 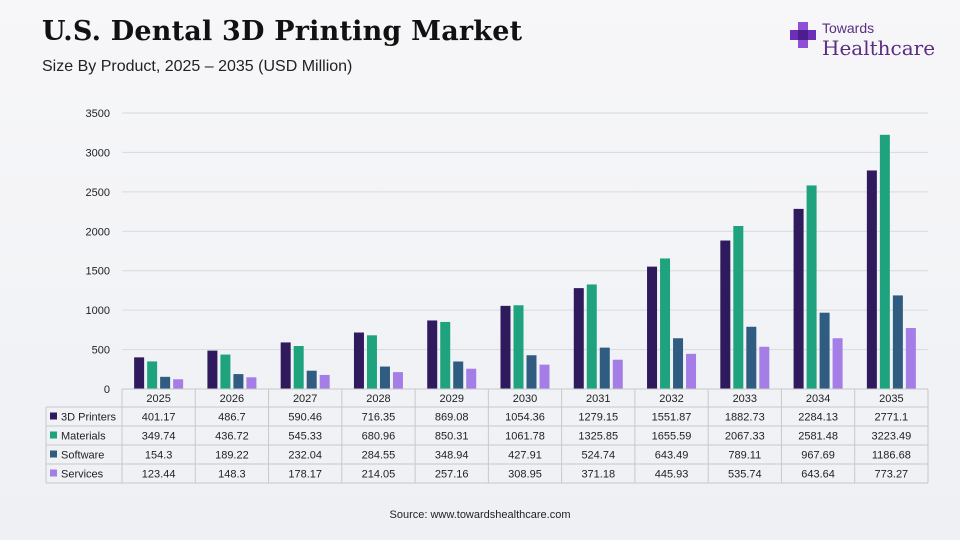 What do you see at coordinates (818, 475) in the screenshot?
I see `data-label: 643.64` at bounding box center [818, 475].